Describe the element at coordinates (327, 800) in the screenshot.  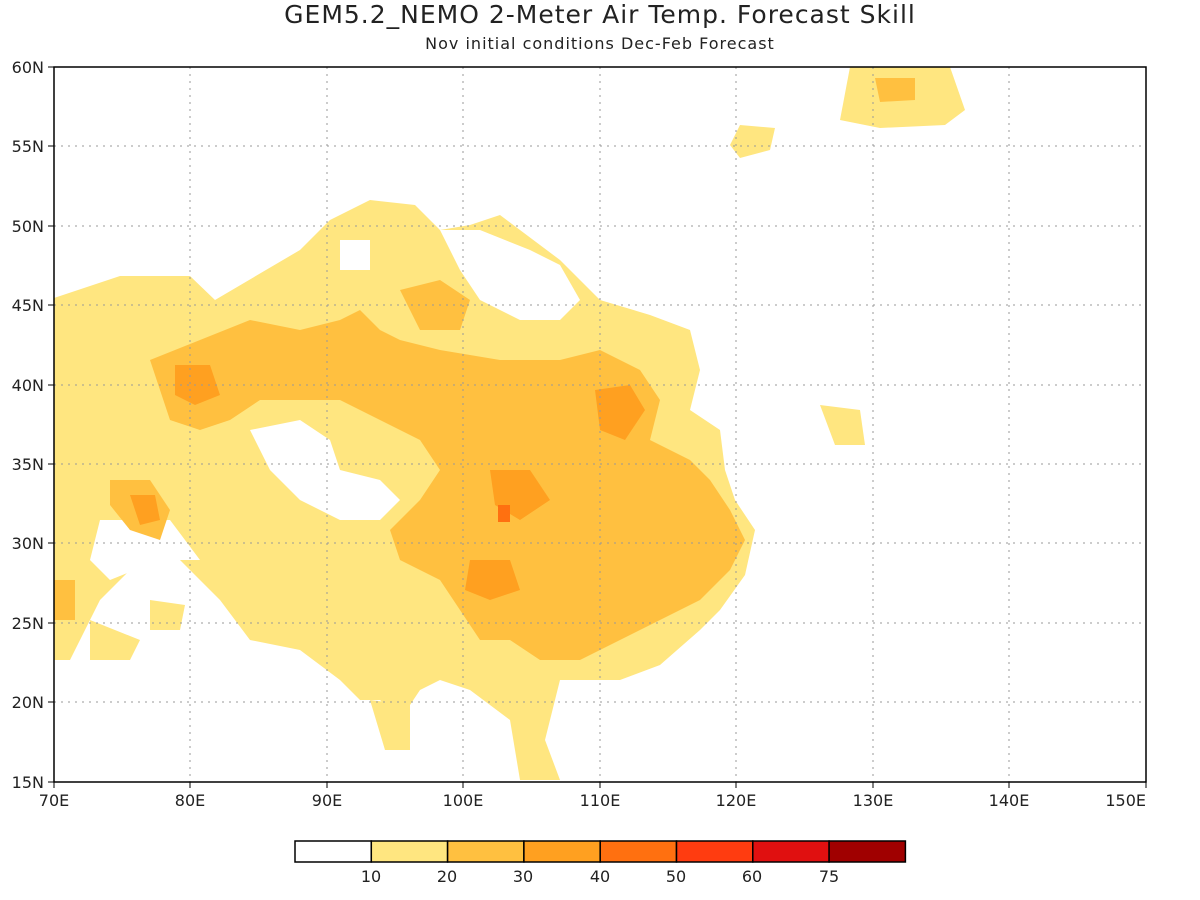
I see `lon-tick-label: 90E` at that location.